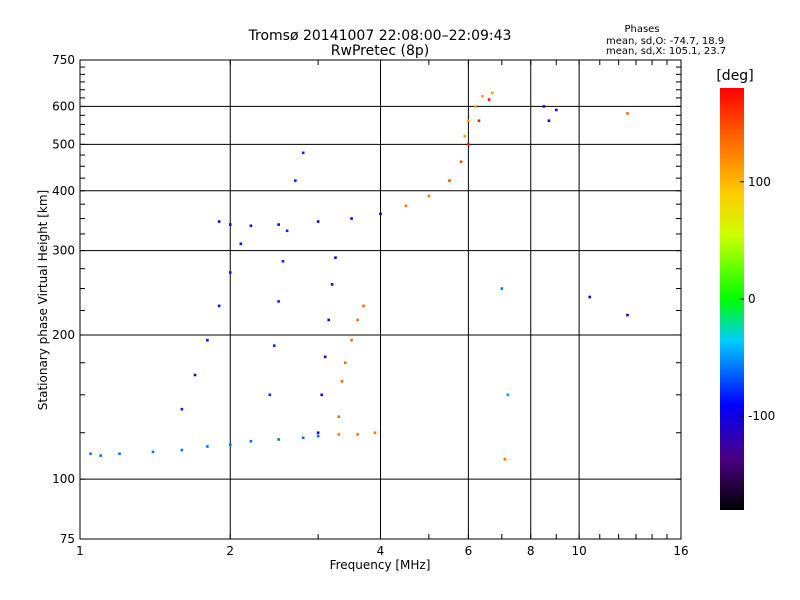  What do you see at coordinates (80, 551) in the screenshot?
I see `x-tick-label: 1` at bounding box center [80, 551].